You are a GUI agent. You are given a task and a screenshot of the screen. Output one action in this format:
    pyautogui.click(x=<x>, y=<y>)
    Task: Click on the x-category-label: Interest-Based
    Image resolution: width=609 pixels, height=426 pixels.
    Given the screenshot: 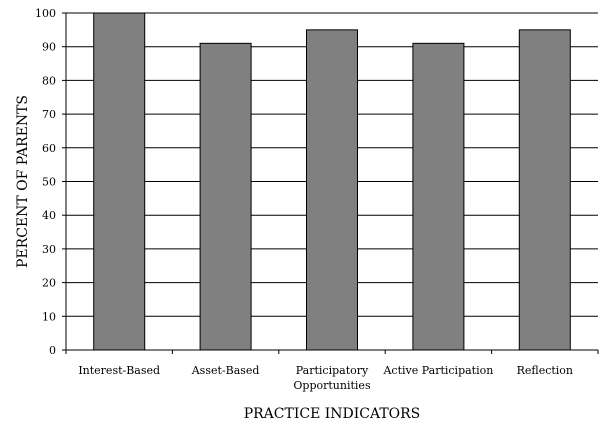 What is the action you would take?
    pyautogui.click(x=119, y=370)
    